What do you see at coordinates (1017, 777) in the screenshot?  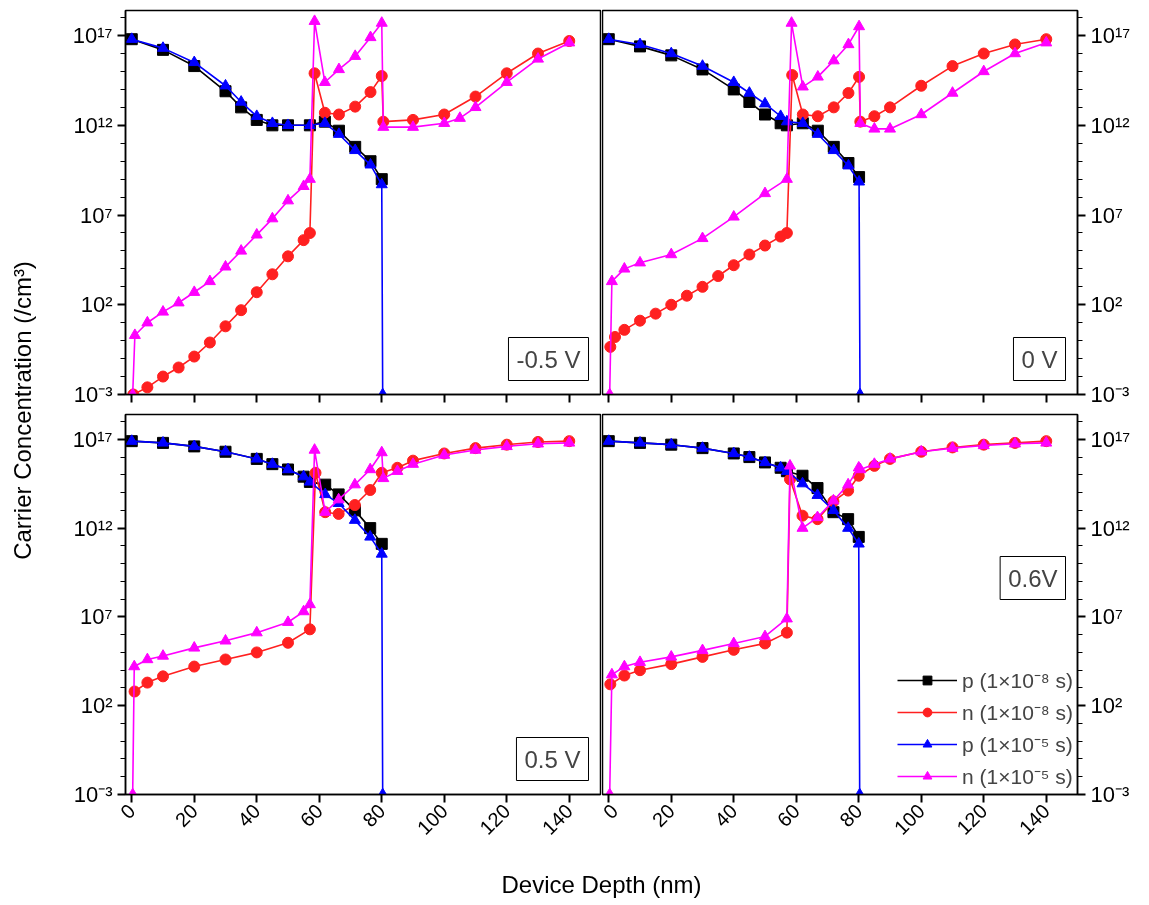 I see `legend-label: n (1×10⁻⁵ s)` at bounding box center [1017, 777].